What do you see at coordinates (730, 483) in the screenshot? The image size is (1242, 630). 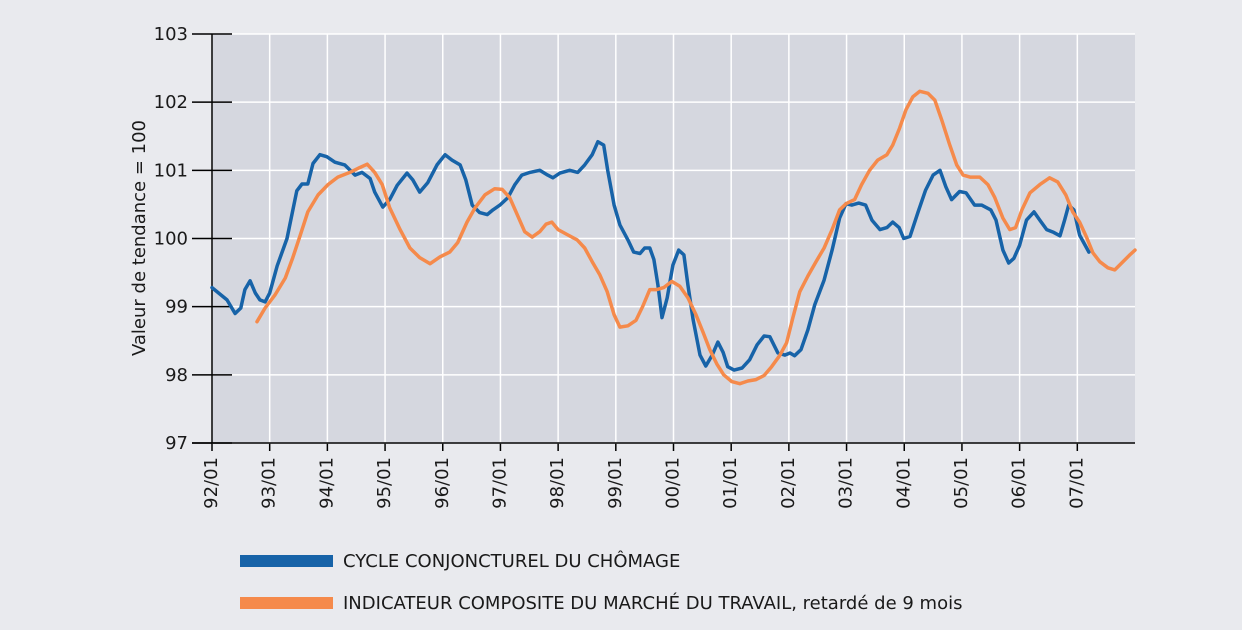 I see `x-tick-label: 01/01` at bounding box center [730, 483].